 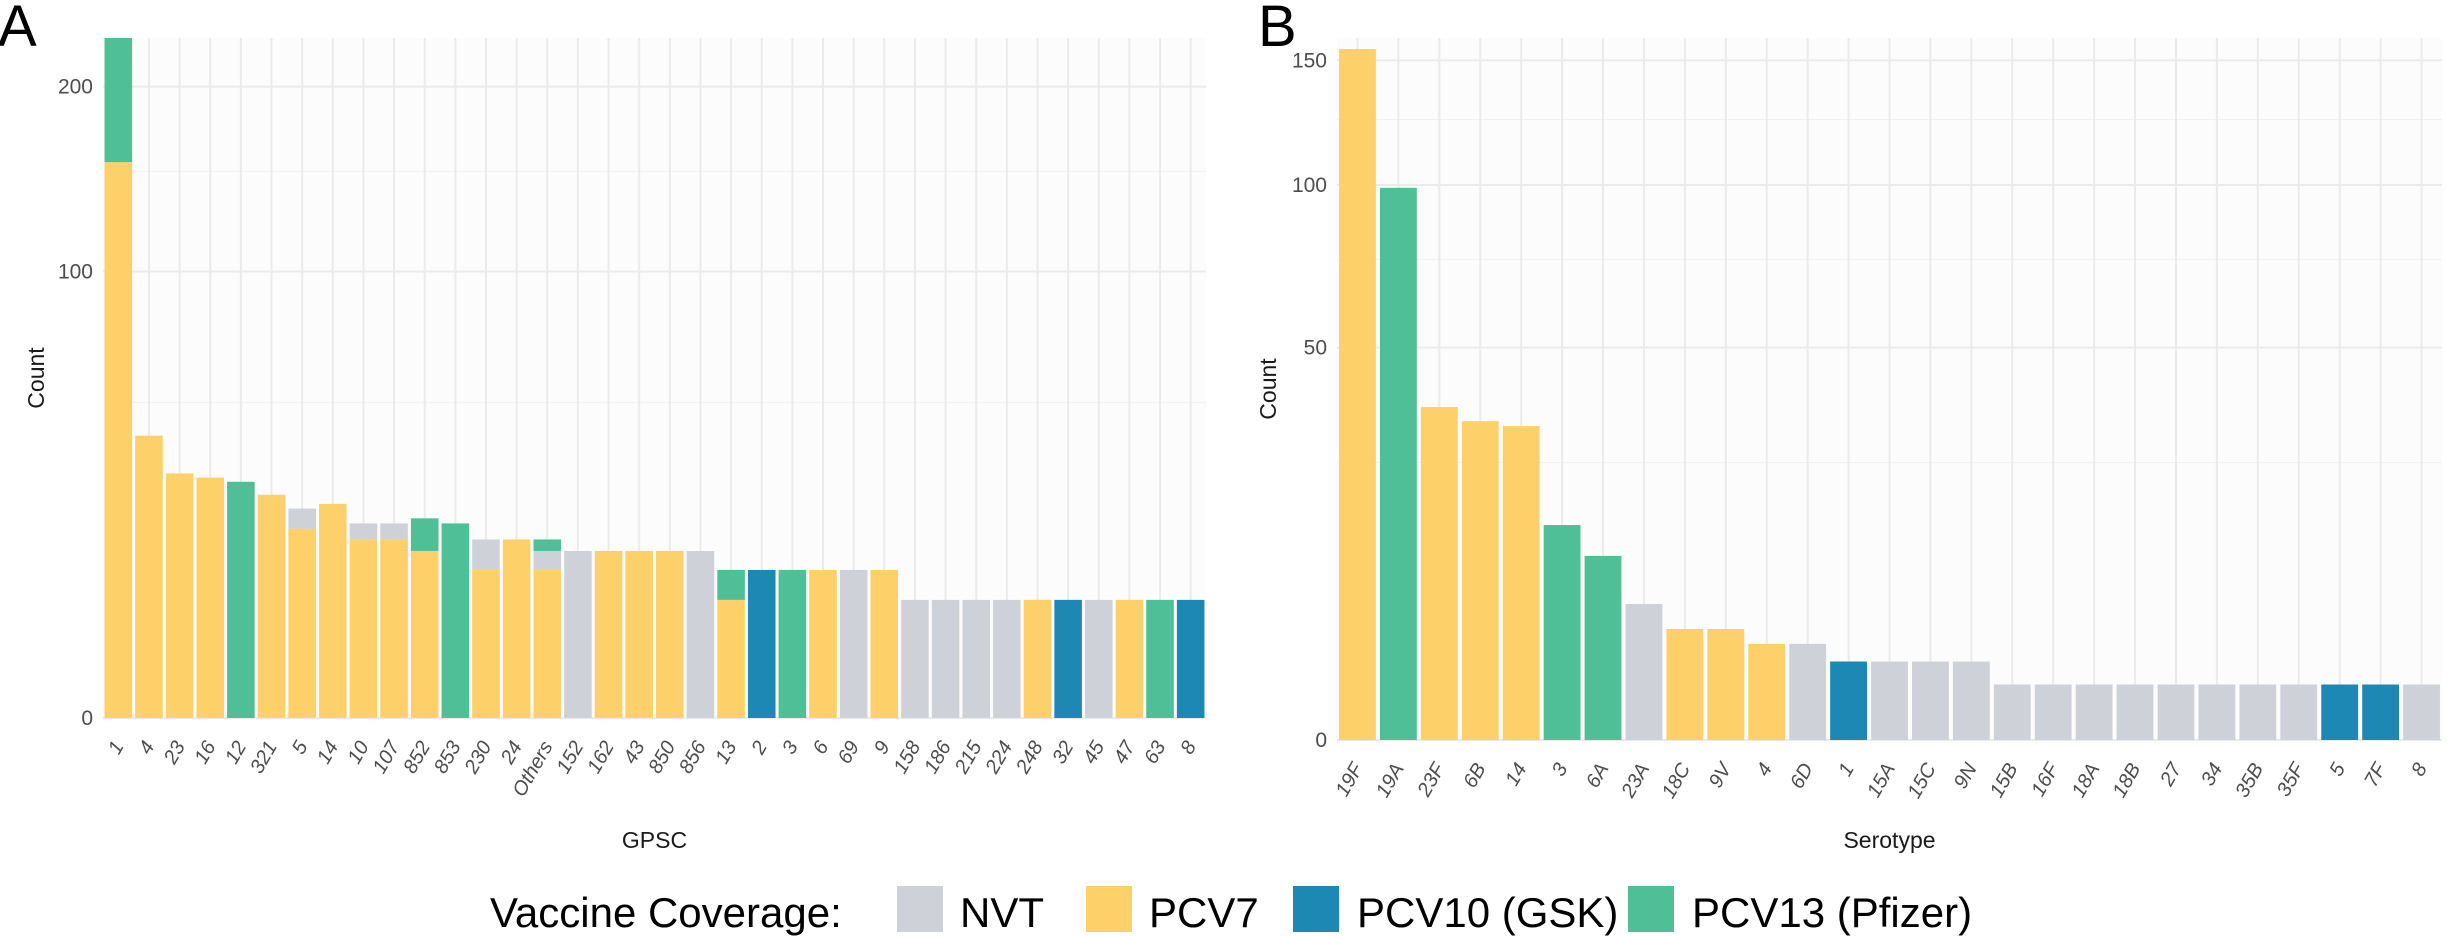 What do you see at coordinates (662, 758) in the screenshot?
I see `x-tick-label: 850` at bounding box center [662, 758].